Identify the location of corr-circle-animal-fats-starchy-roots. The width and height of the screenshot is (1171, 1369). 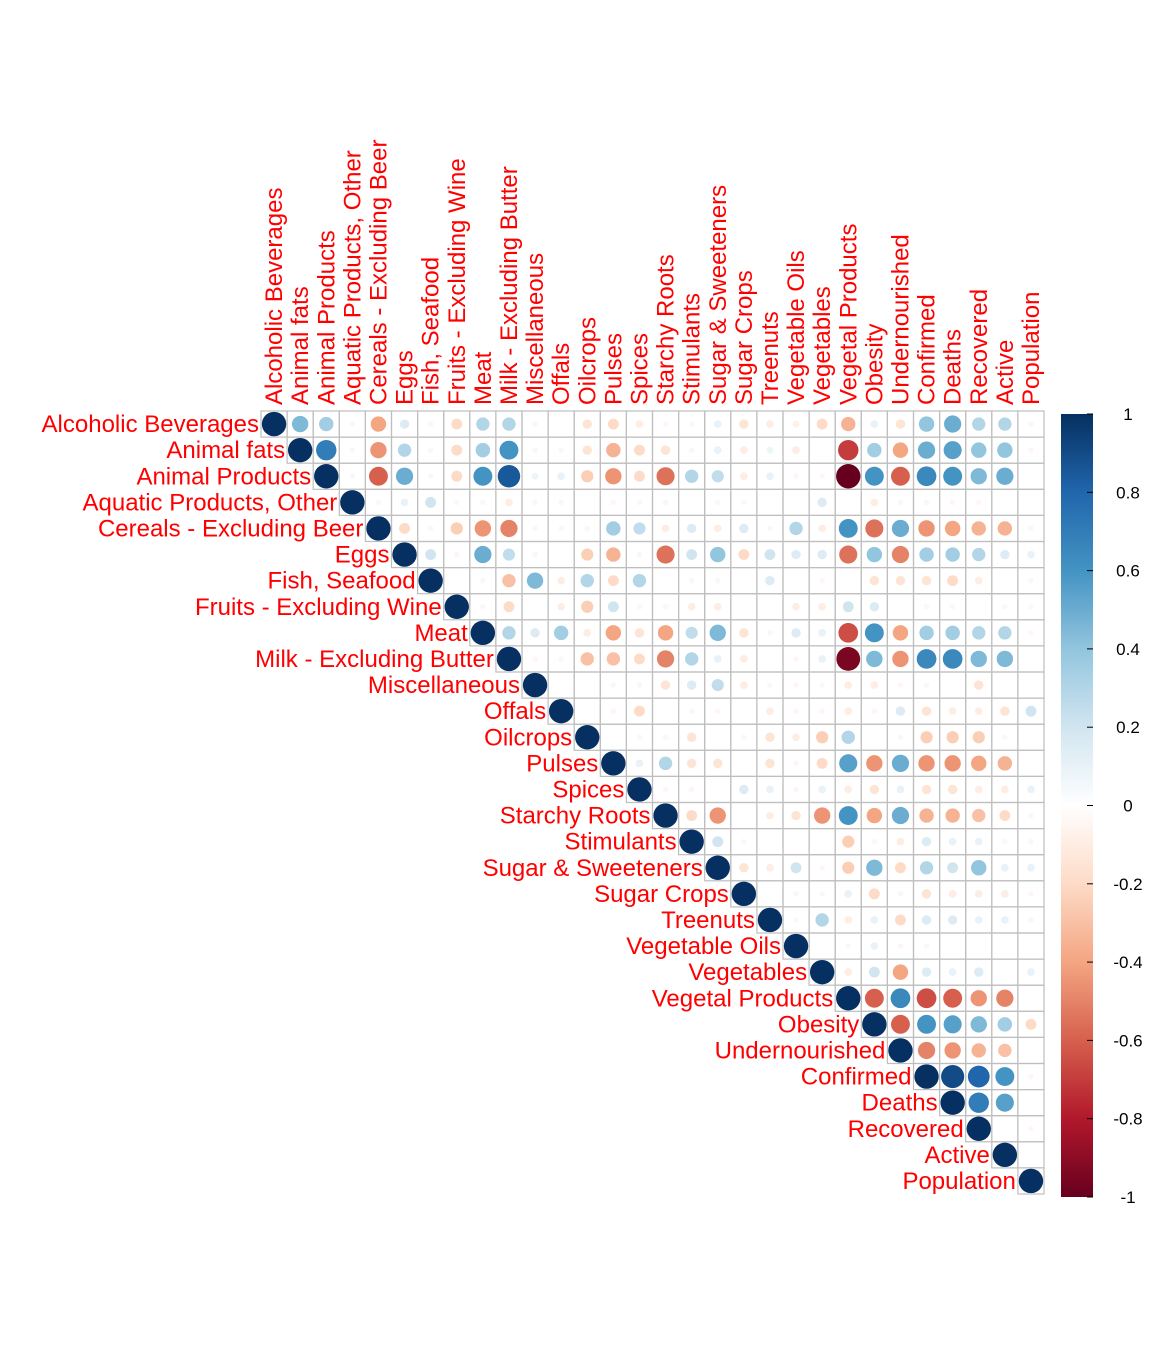
(665, 450).